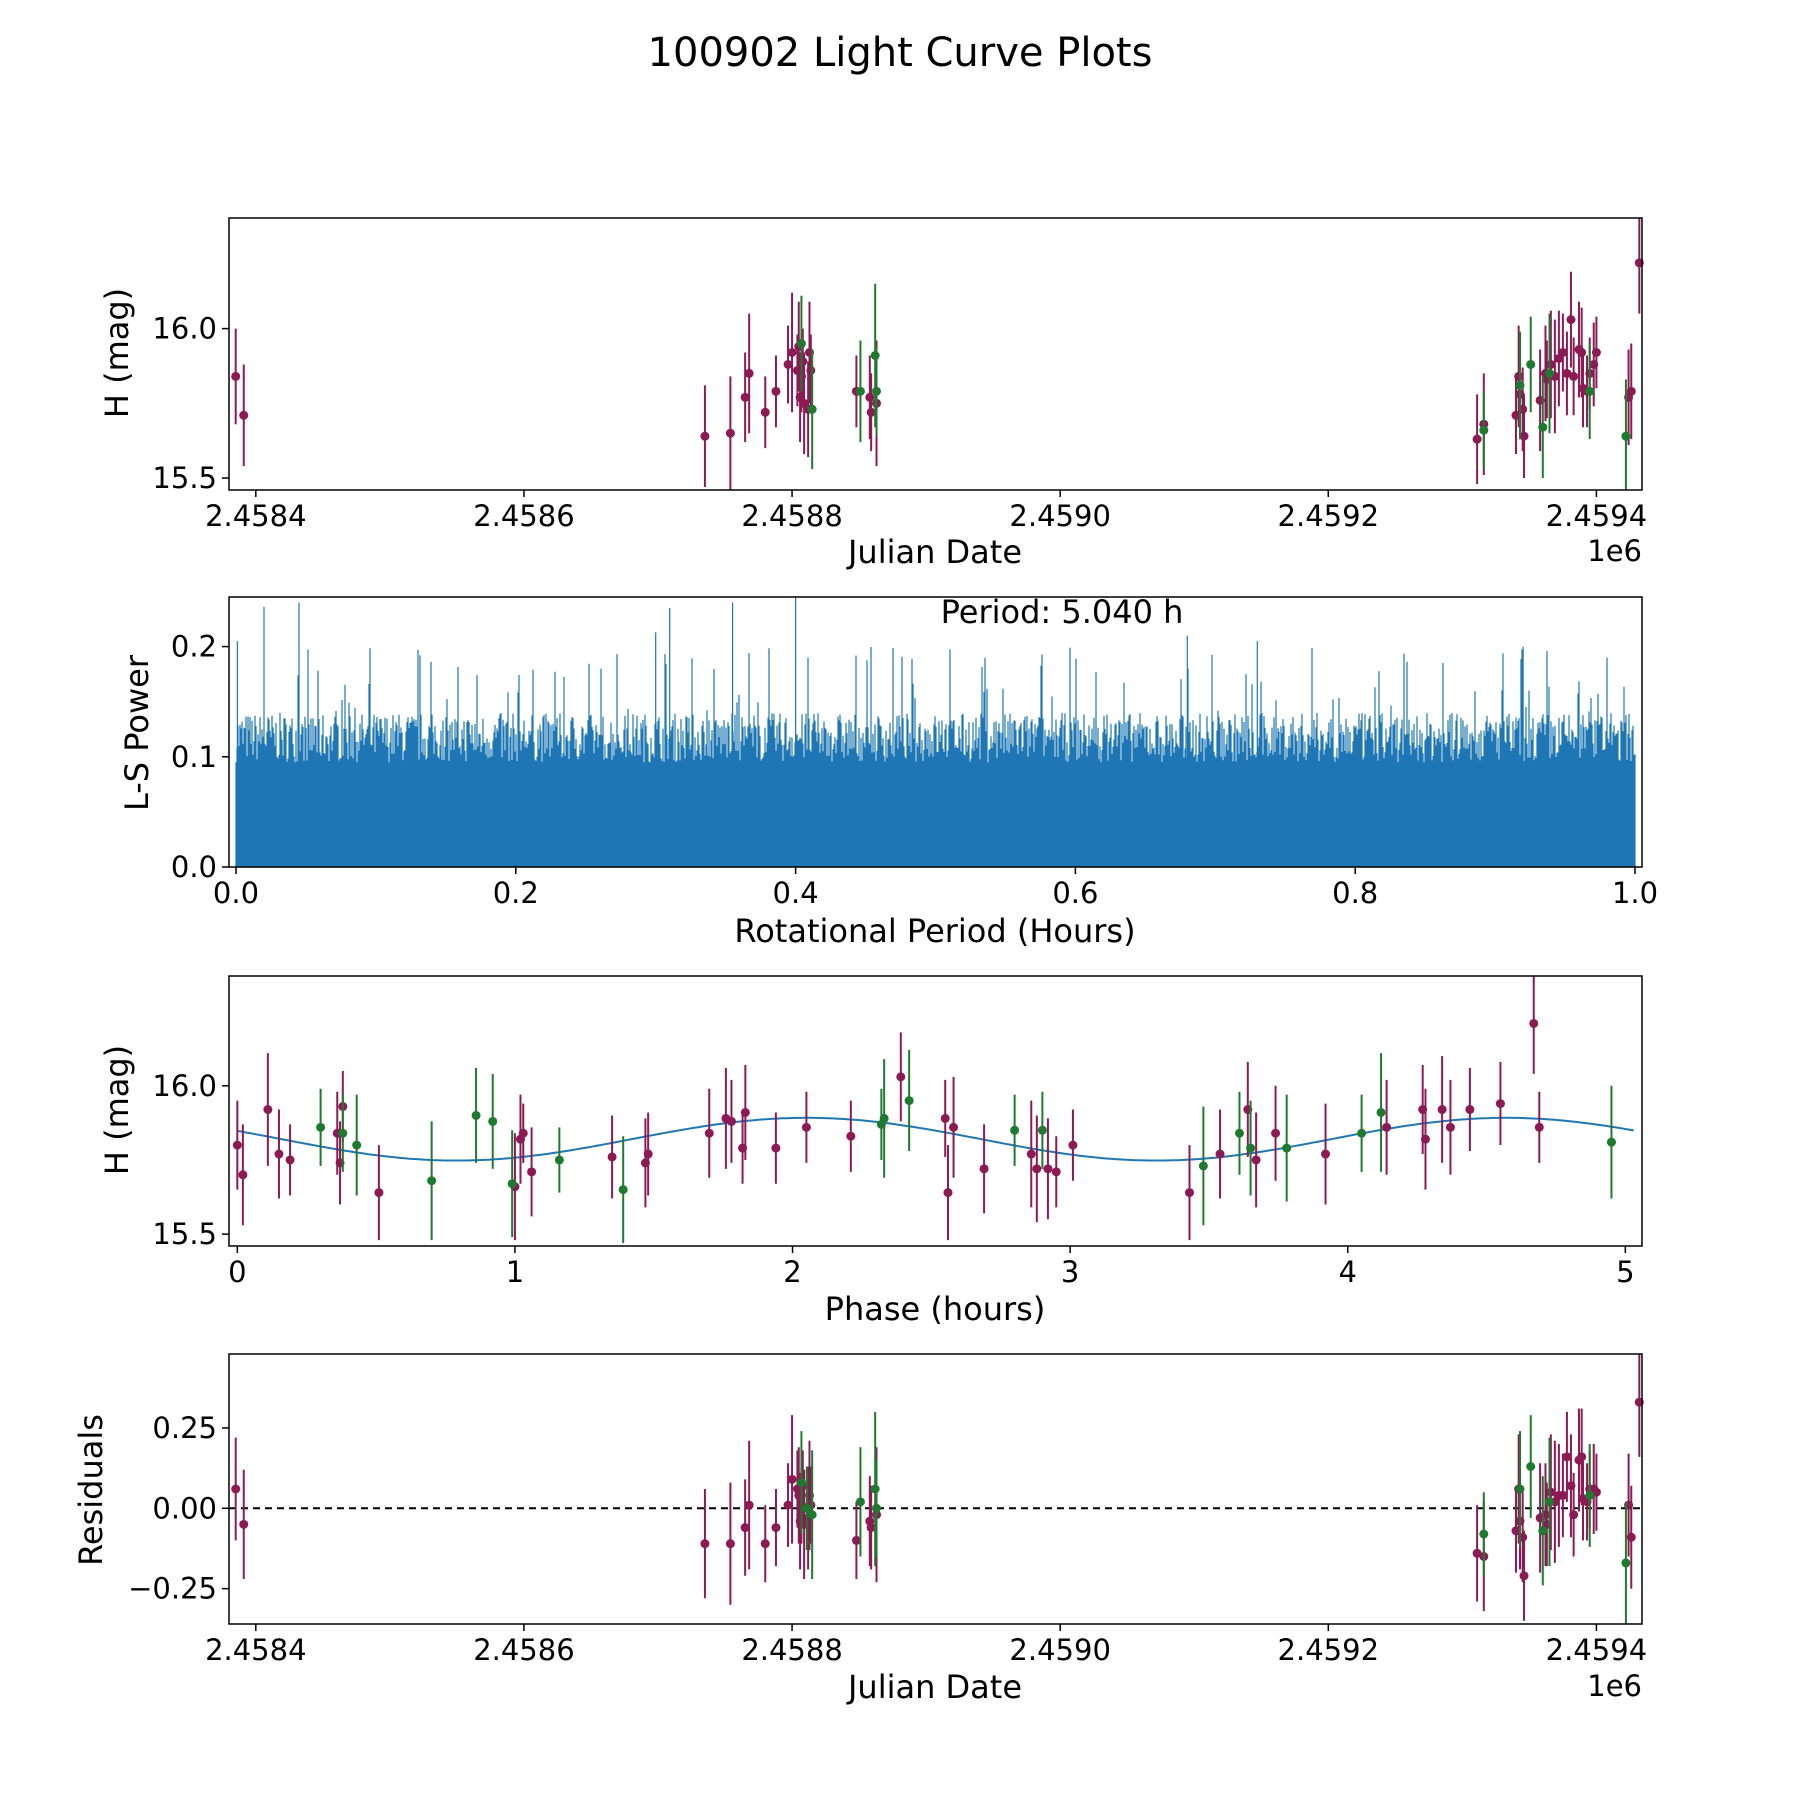  I want to click on residuals-ytick-label: 0.25, so click(184, 1428).